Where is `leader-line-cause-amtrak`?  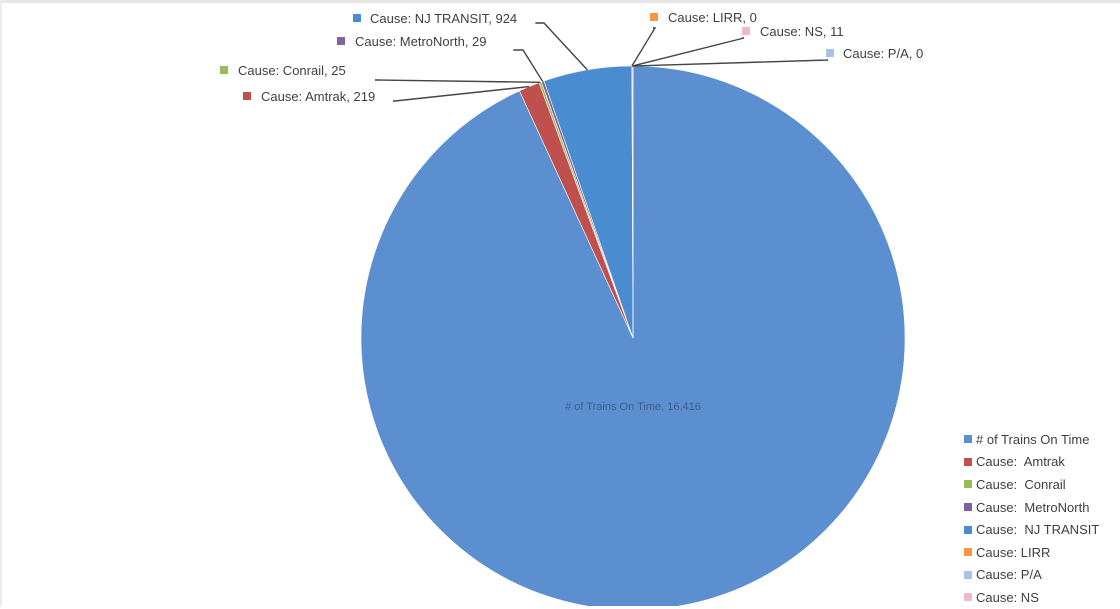
leader-line-cause-amtrak is located at coordinates (461, 93).